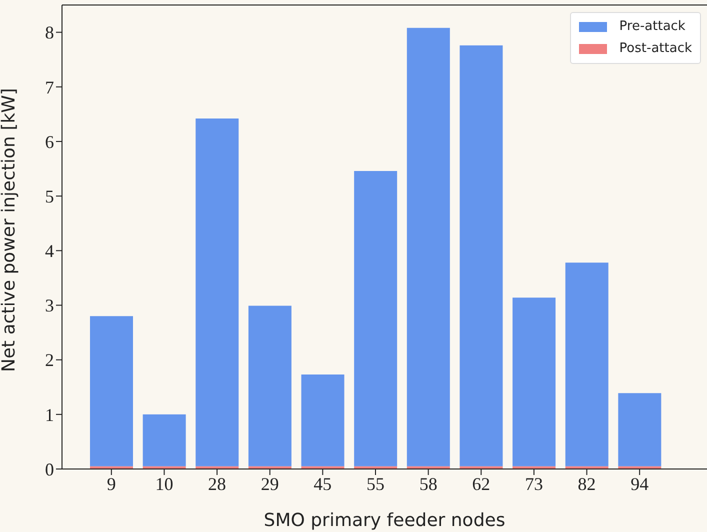  I want to click on y-tick-label: 2, so click(49, 360).